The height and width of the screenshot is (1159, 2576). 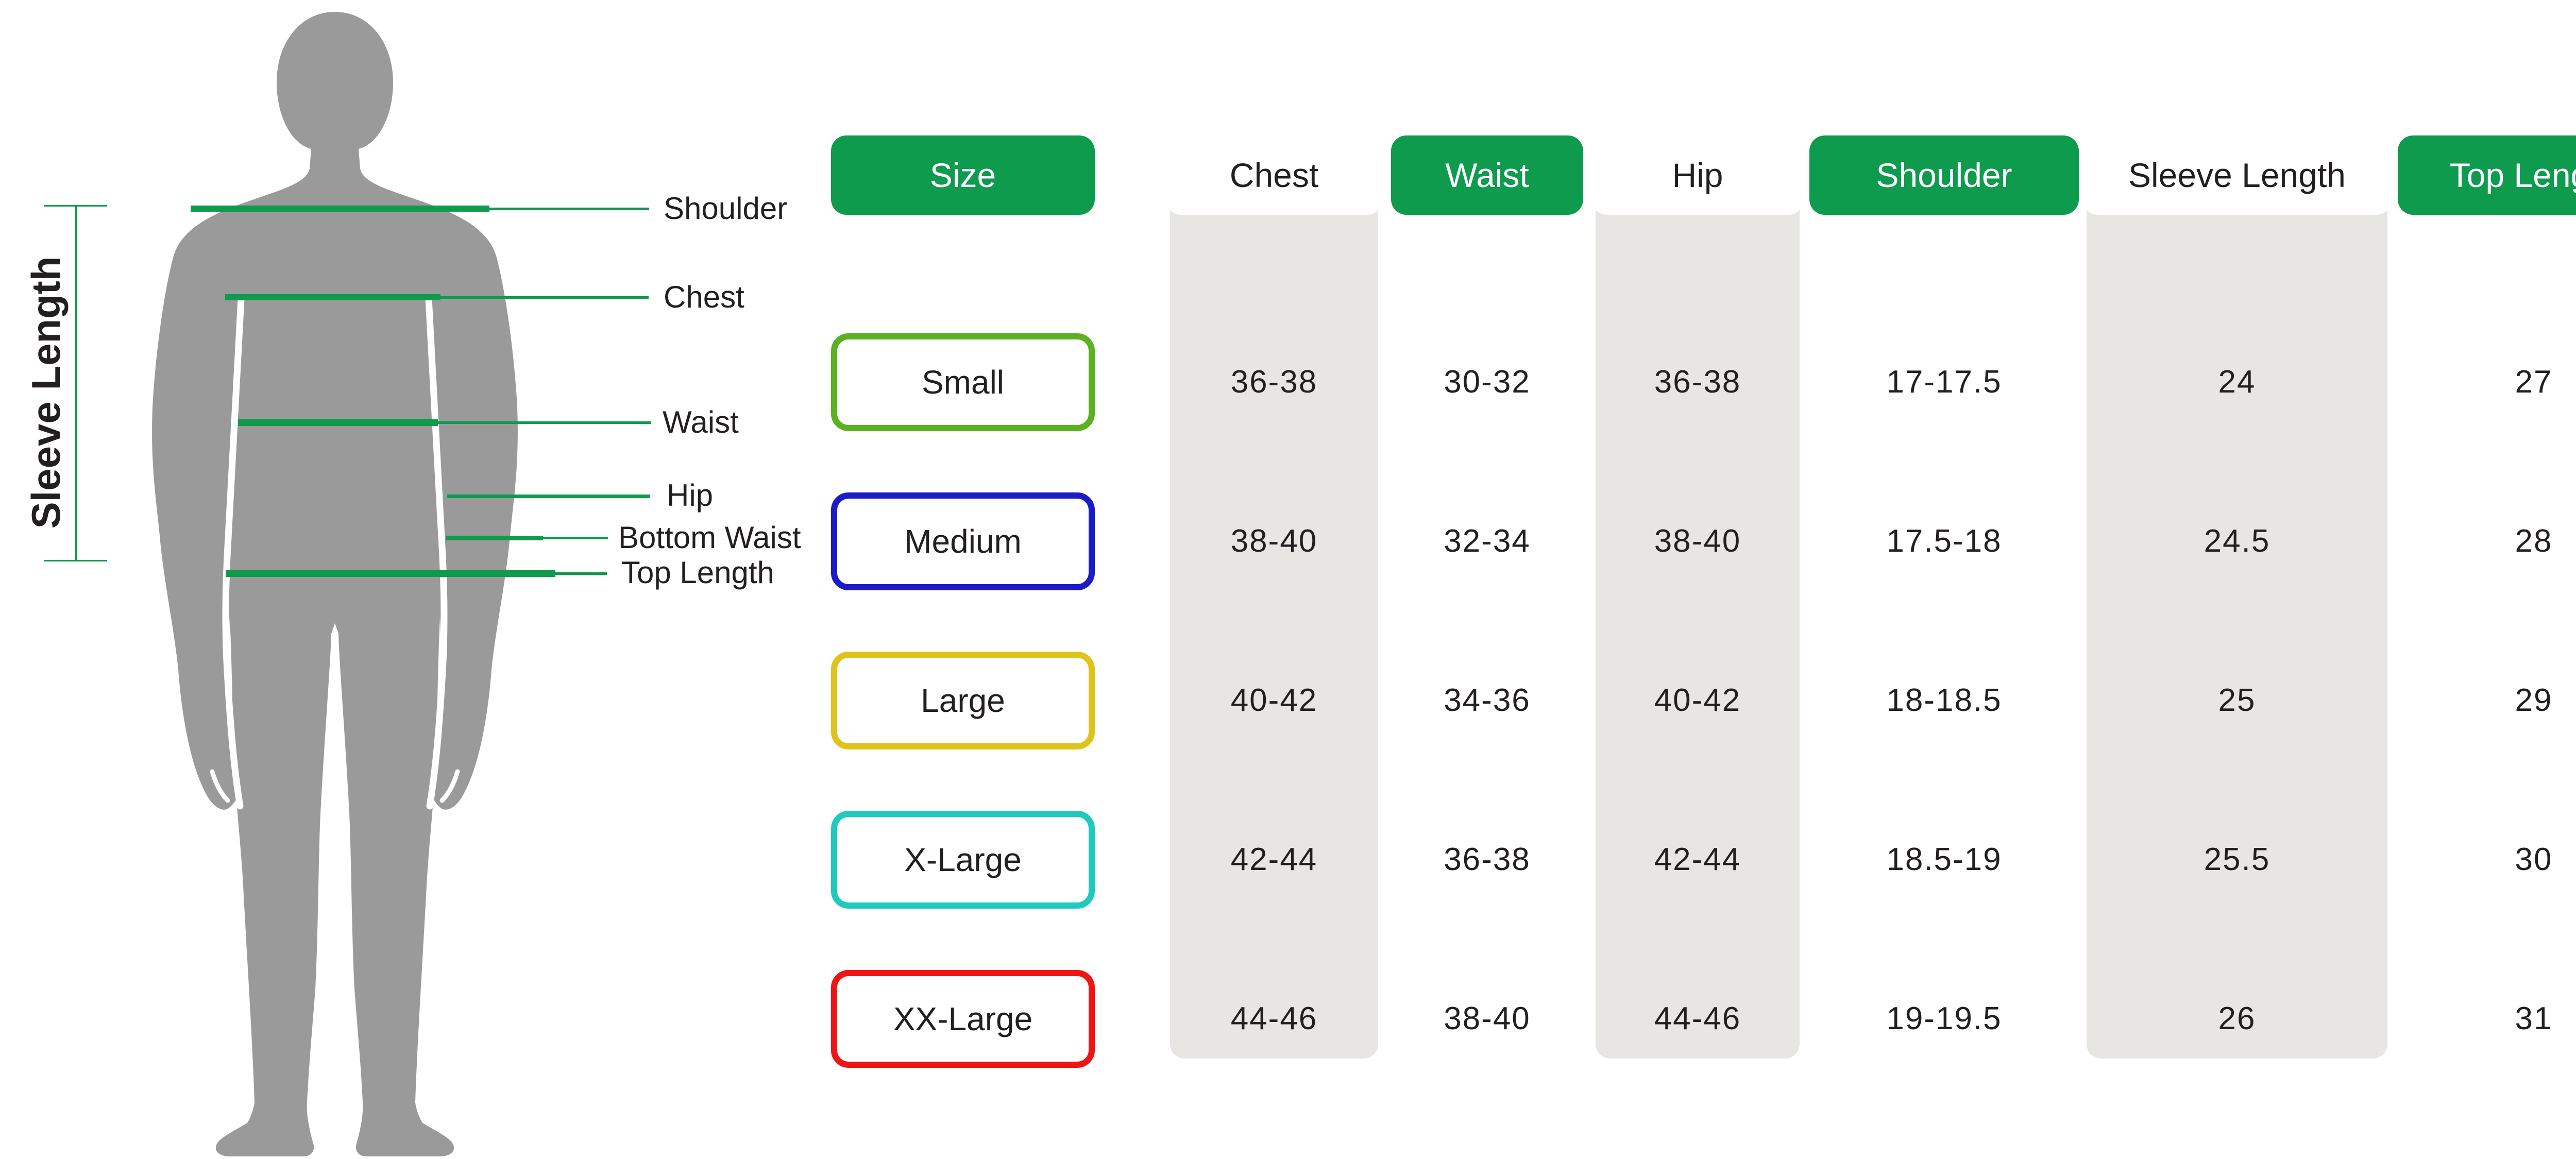 I want to click on cell-waist-xx-large: 38-40, so click(x=1487, y=1018).